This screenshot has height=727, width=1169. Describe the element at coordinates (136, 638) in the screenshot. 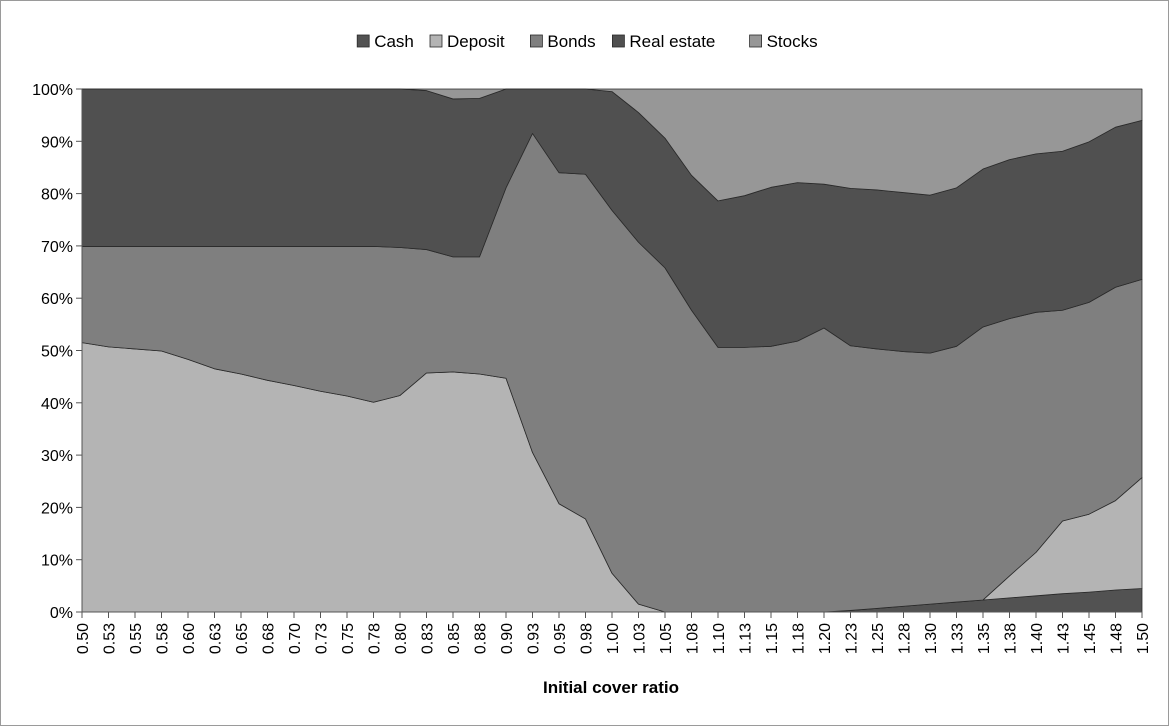

I see `x-tick-label: 0.55` at that location.